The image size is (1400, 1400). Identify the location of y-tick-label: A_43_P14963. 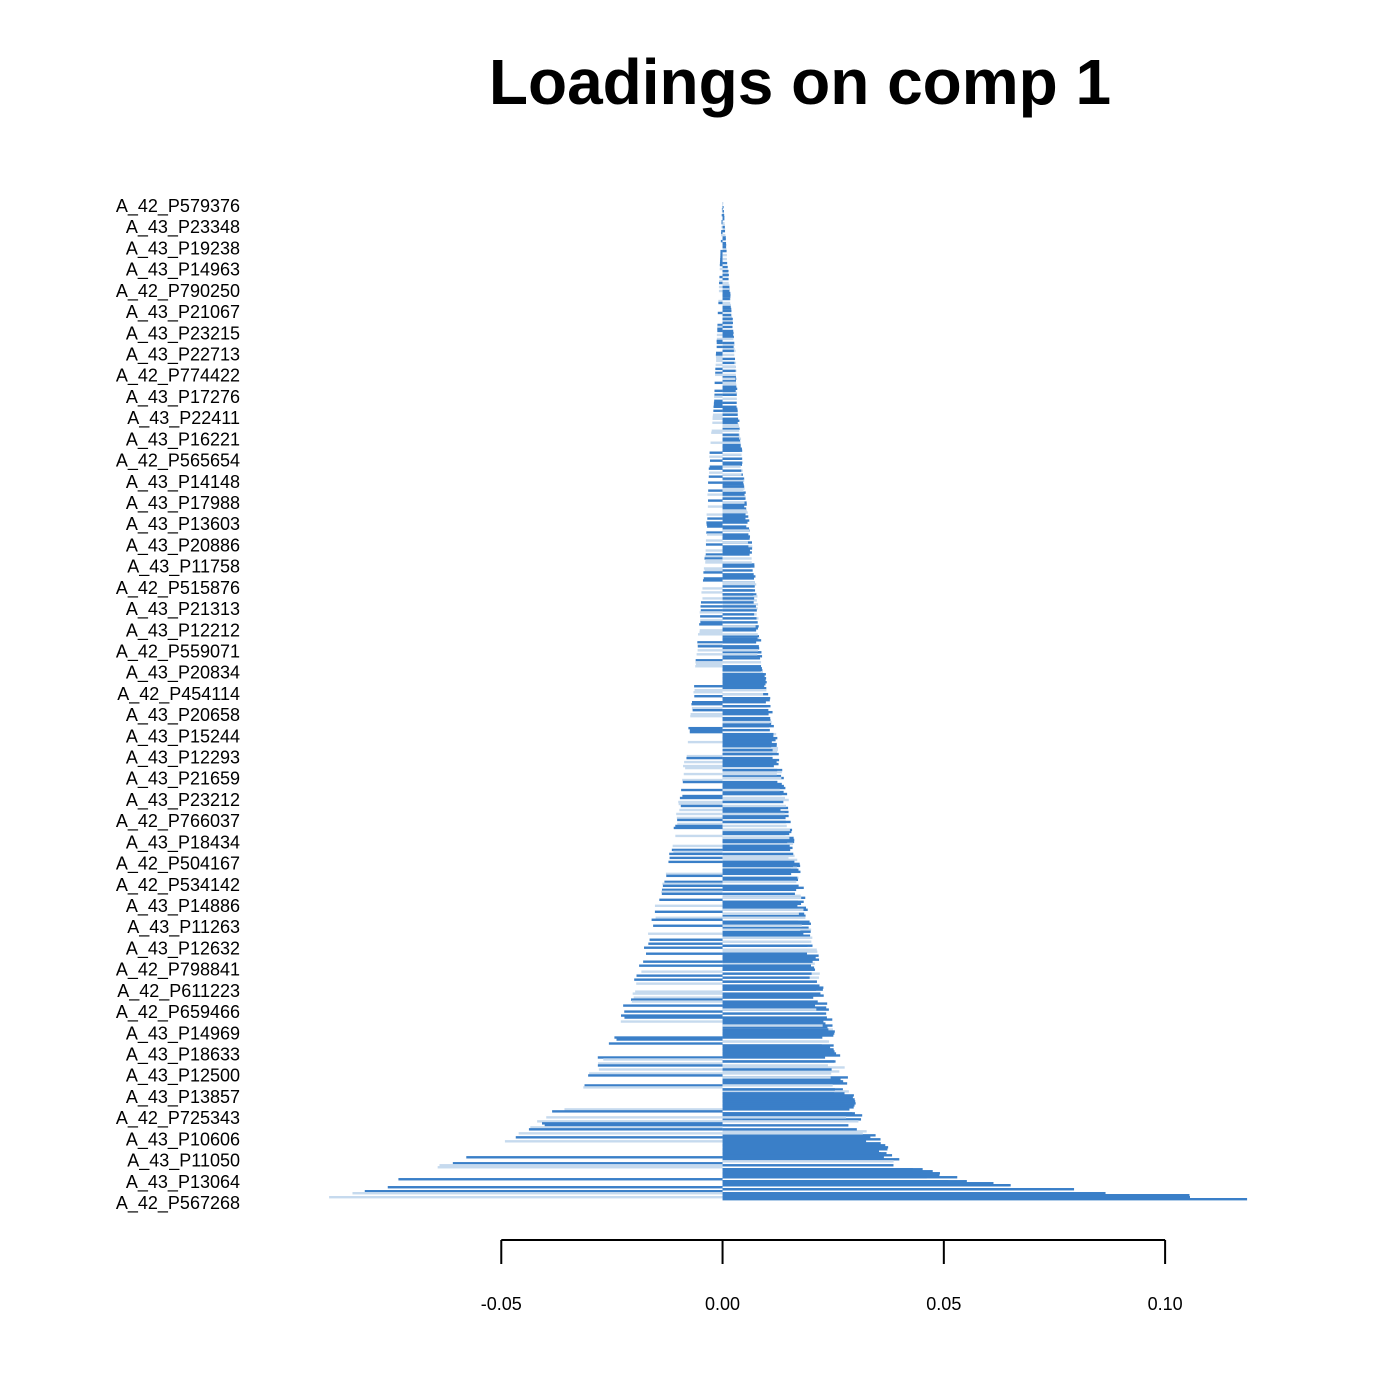
(183, 270).